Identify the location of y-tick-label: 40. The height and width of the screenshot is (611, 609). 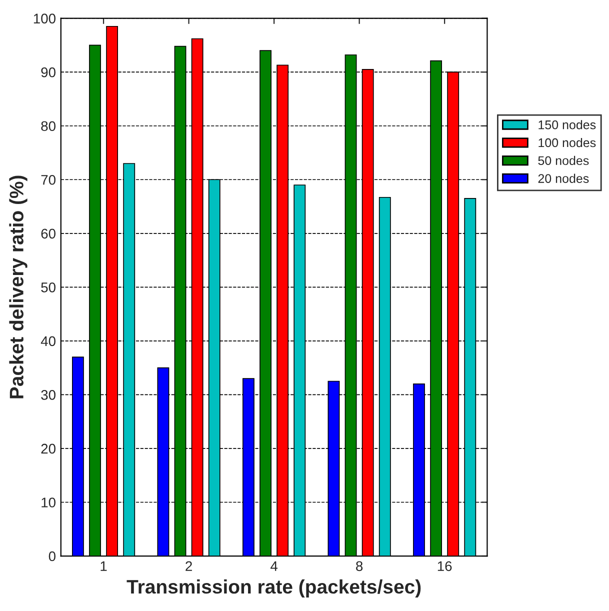
(48, 341).